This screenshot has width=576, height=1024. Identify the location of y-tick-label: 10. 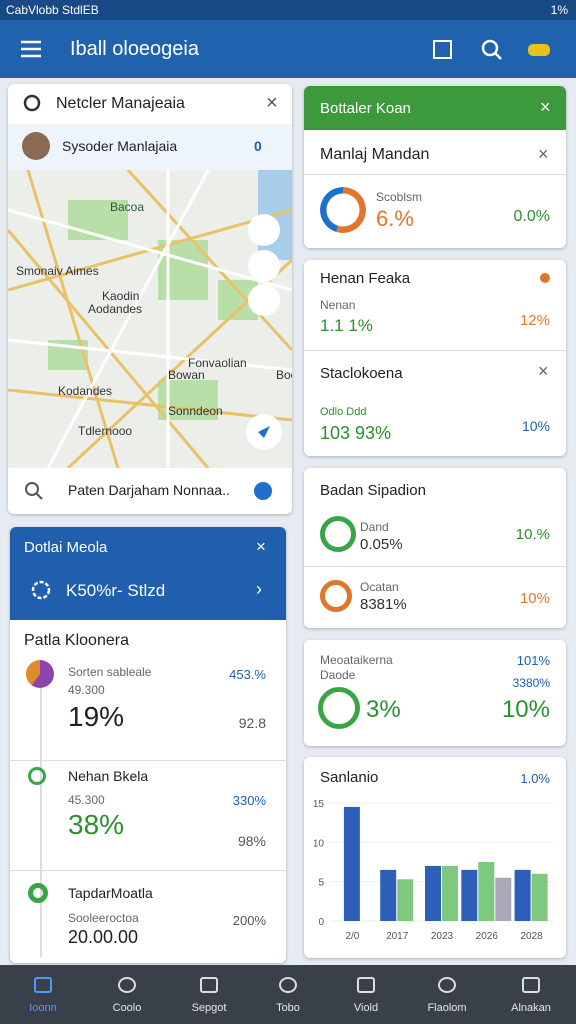
(319, 843).